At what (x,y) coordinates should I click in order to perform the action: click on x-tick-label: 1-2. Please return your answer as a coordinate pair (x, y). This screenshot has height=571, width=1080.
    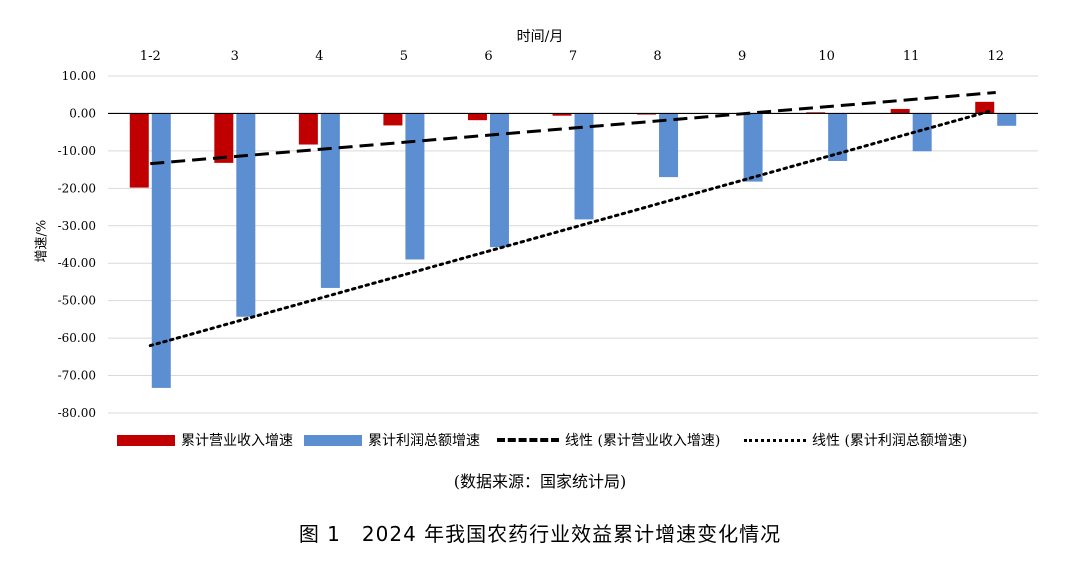
    Looking at the image, I should click on (150, 56).